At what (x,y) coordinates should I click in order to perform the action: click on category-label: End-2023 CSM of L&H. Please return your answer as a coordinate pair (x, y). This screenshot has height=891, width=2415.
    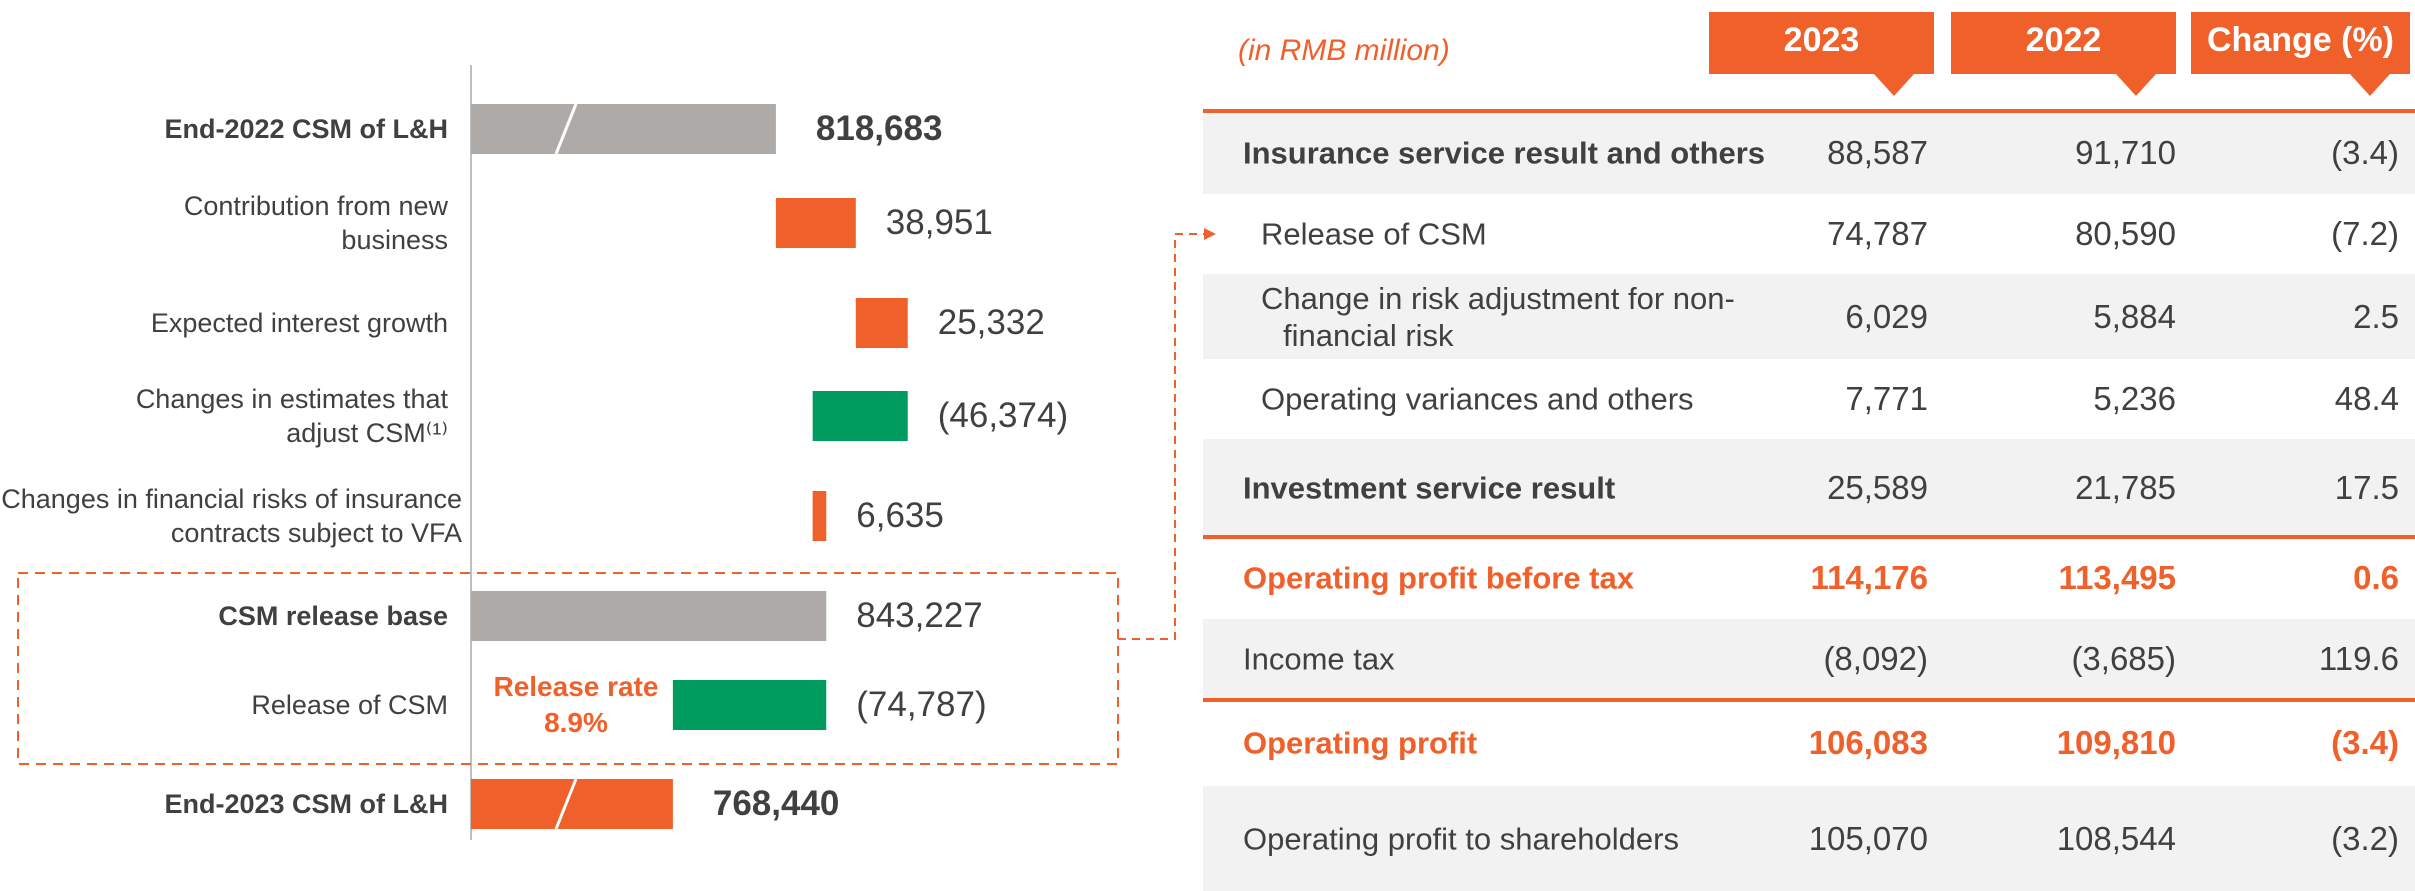
    Looking at the image, I should click on (306, 804).